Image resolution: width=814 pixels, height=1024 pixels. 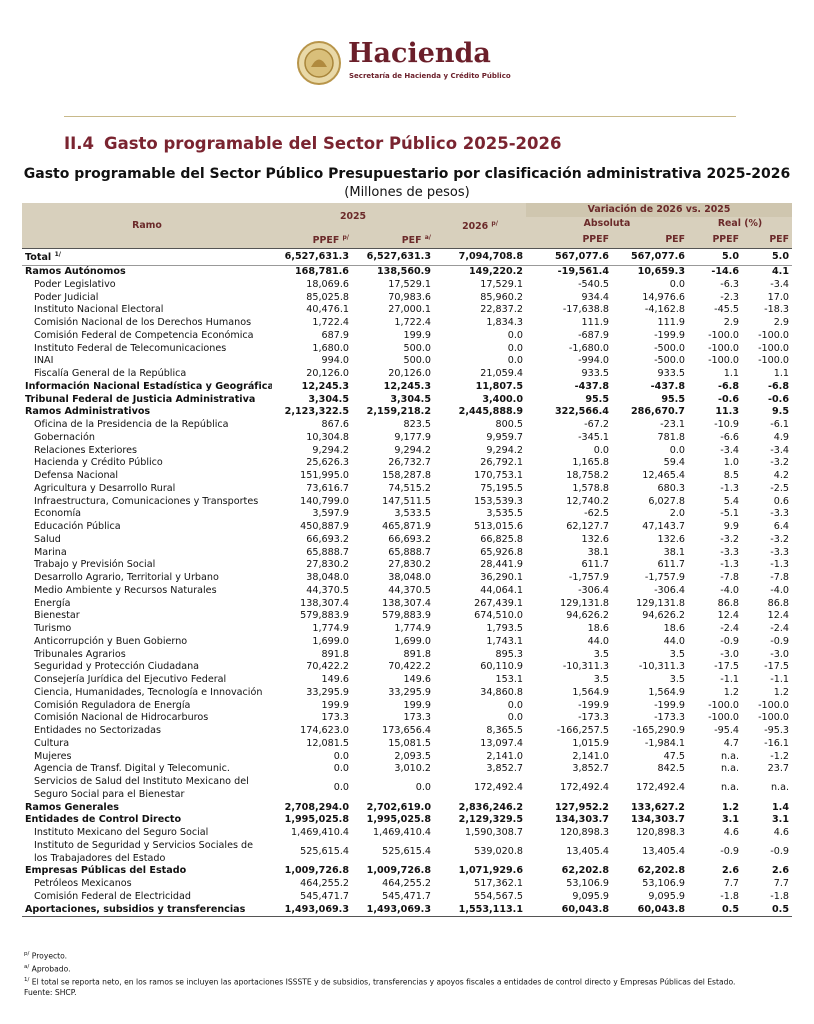 I want to click on row-label: Fiscalía General de la República, so click(x=147, y=374).